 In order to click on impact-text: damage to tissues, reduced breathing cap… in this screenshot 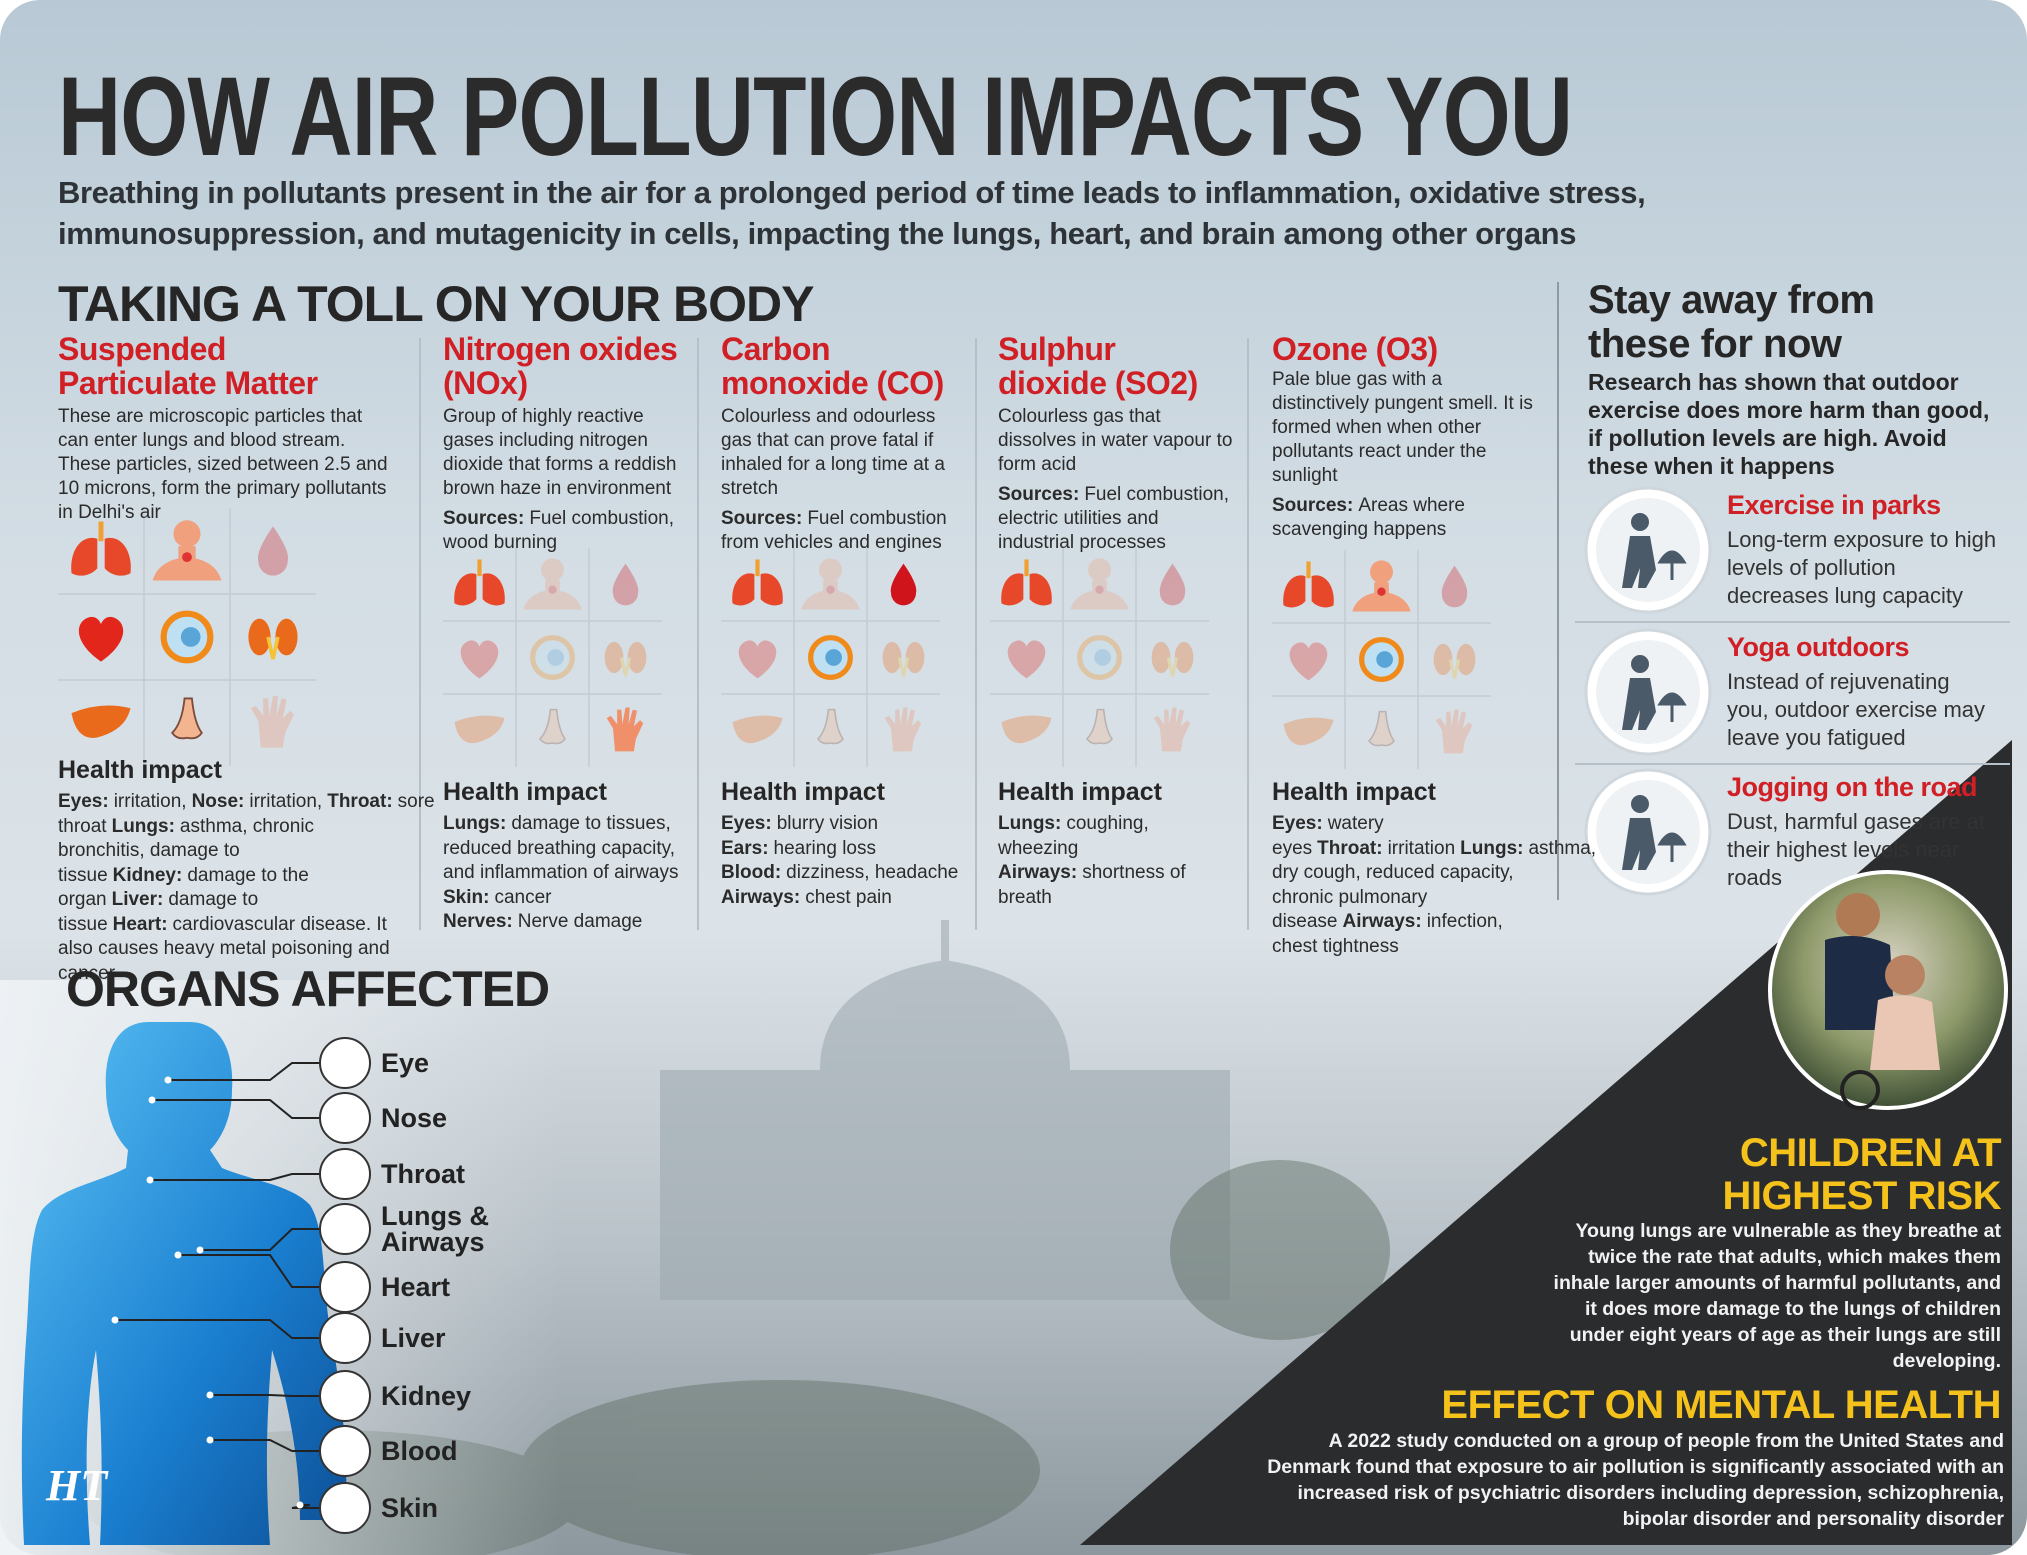, I will do `click(561, 848)`.